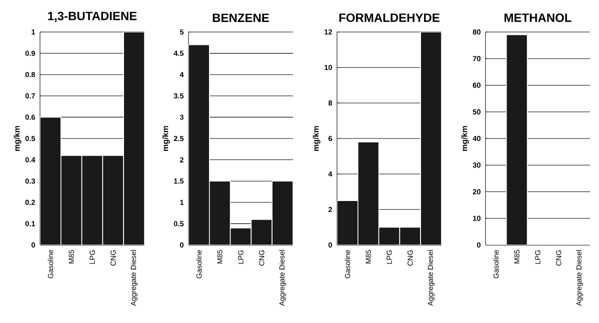 The height and width of the screenshot is (323, 599). I want to click on chart-title: FORMALDEHYDE, so click(389, 17).